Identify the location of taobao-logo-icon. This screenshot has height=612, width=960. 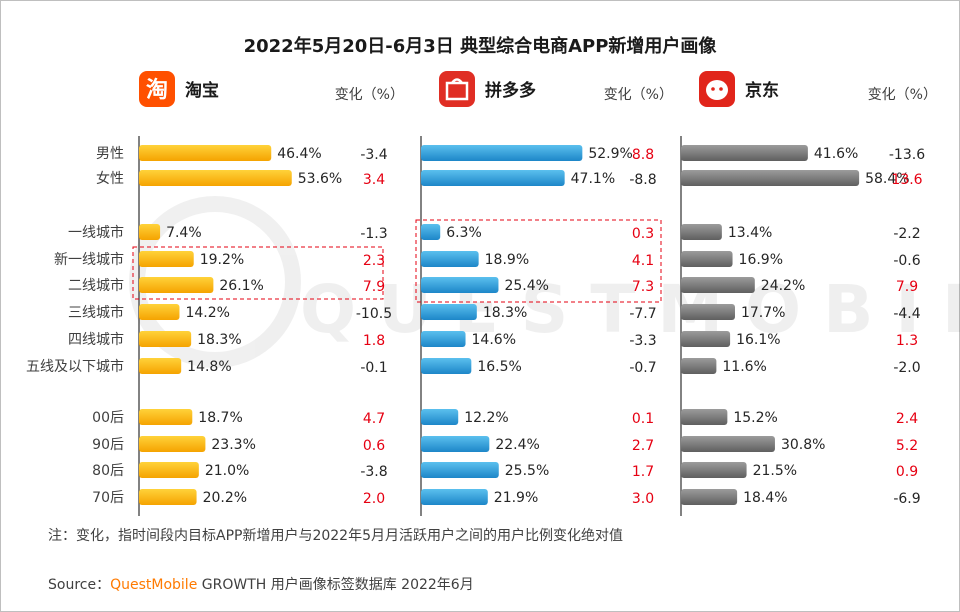
(157, 89).